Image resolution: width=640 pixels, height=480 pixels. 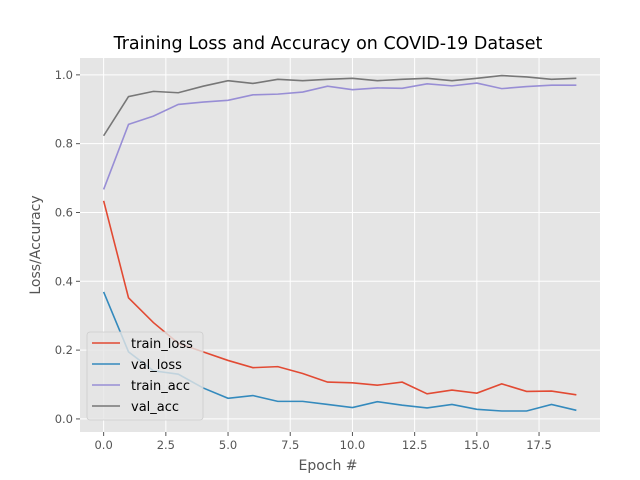 What do you see at coordinates (160, 386) in the screenshot?
I see `legend-label-train-acc: train_acc` at bounding box center [160, 386].